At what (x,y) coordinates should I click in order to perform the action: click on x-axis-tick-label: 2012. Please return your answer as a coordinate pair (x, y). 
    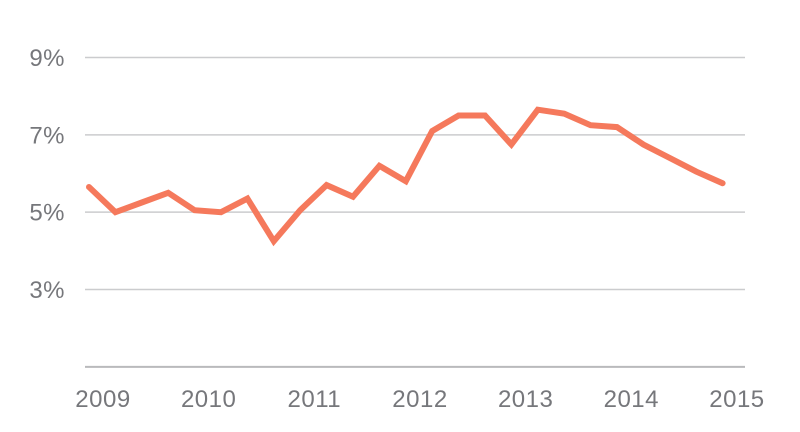
    Looking at the image, I should click on (419, 399).